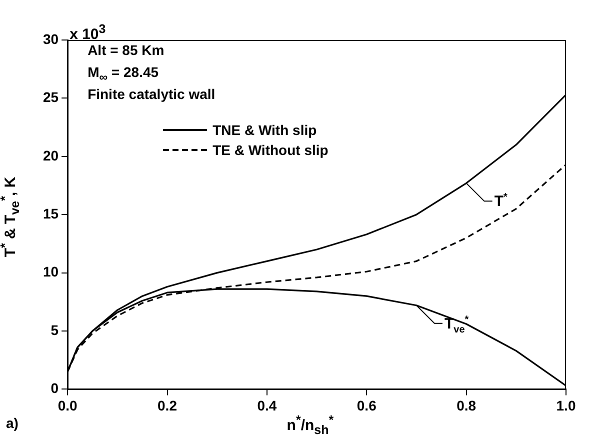 The image size is (600, 444). What do you see at coordinates (366, 405) in the screenshot?
I see `x-tick-label: 0.6` at bounding box center [366, 405].